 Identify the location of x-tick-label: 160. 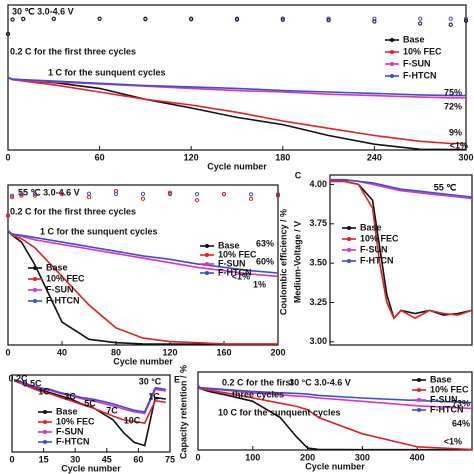
(223, 352).